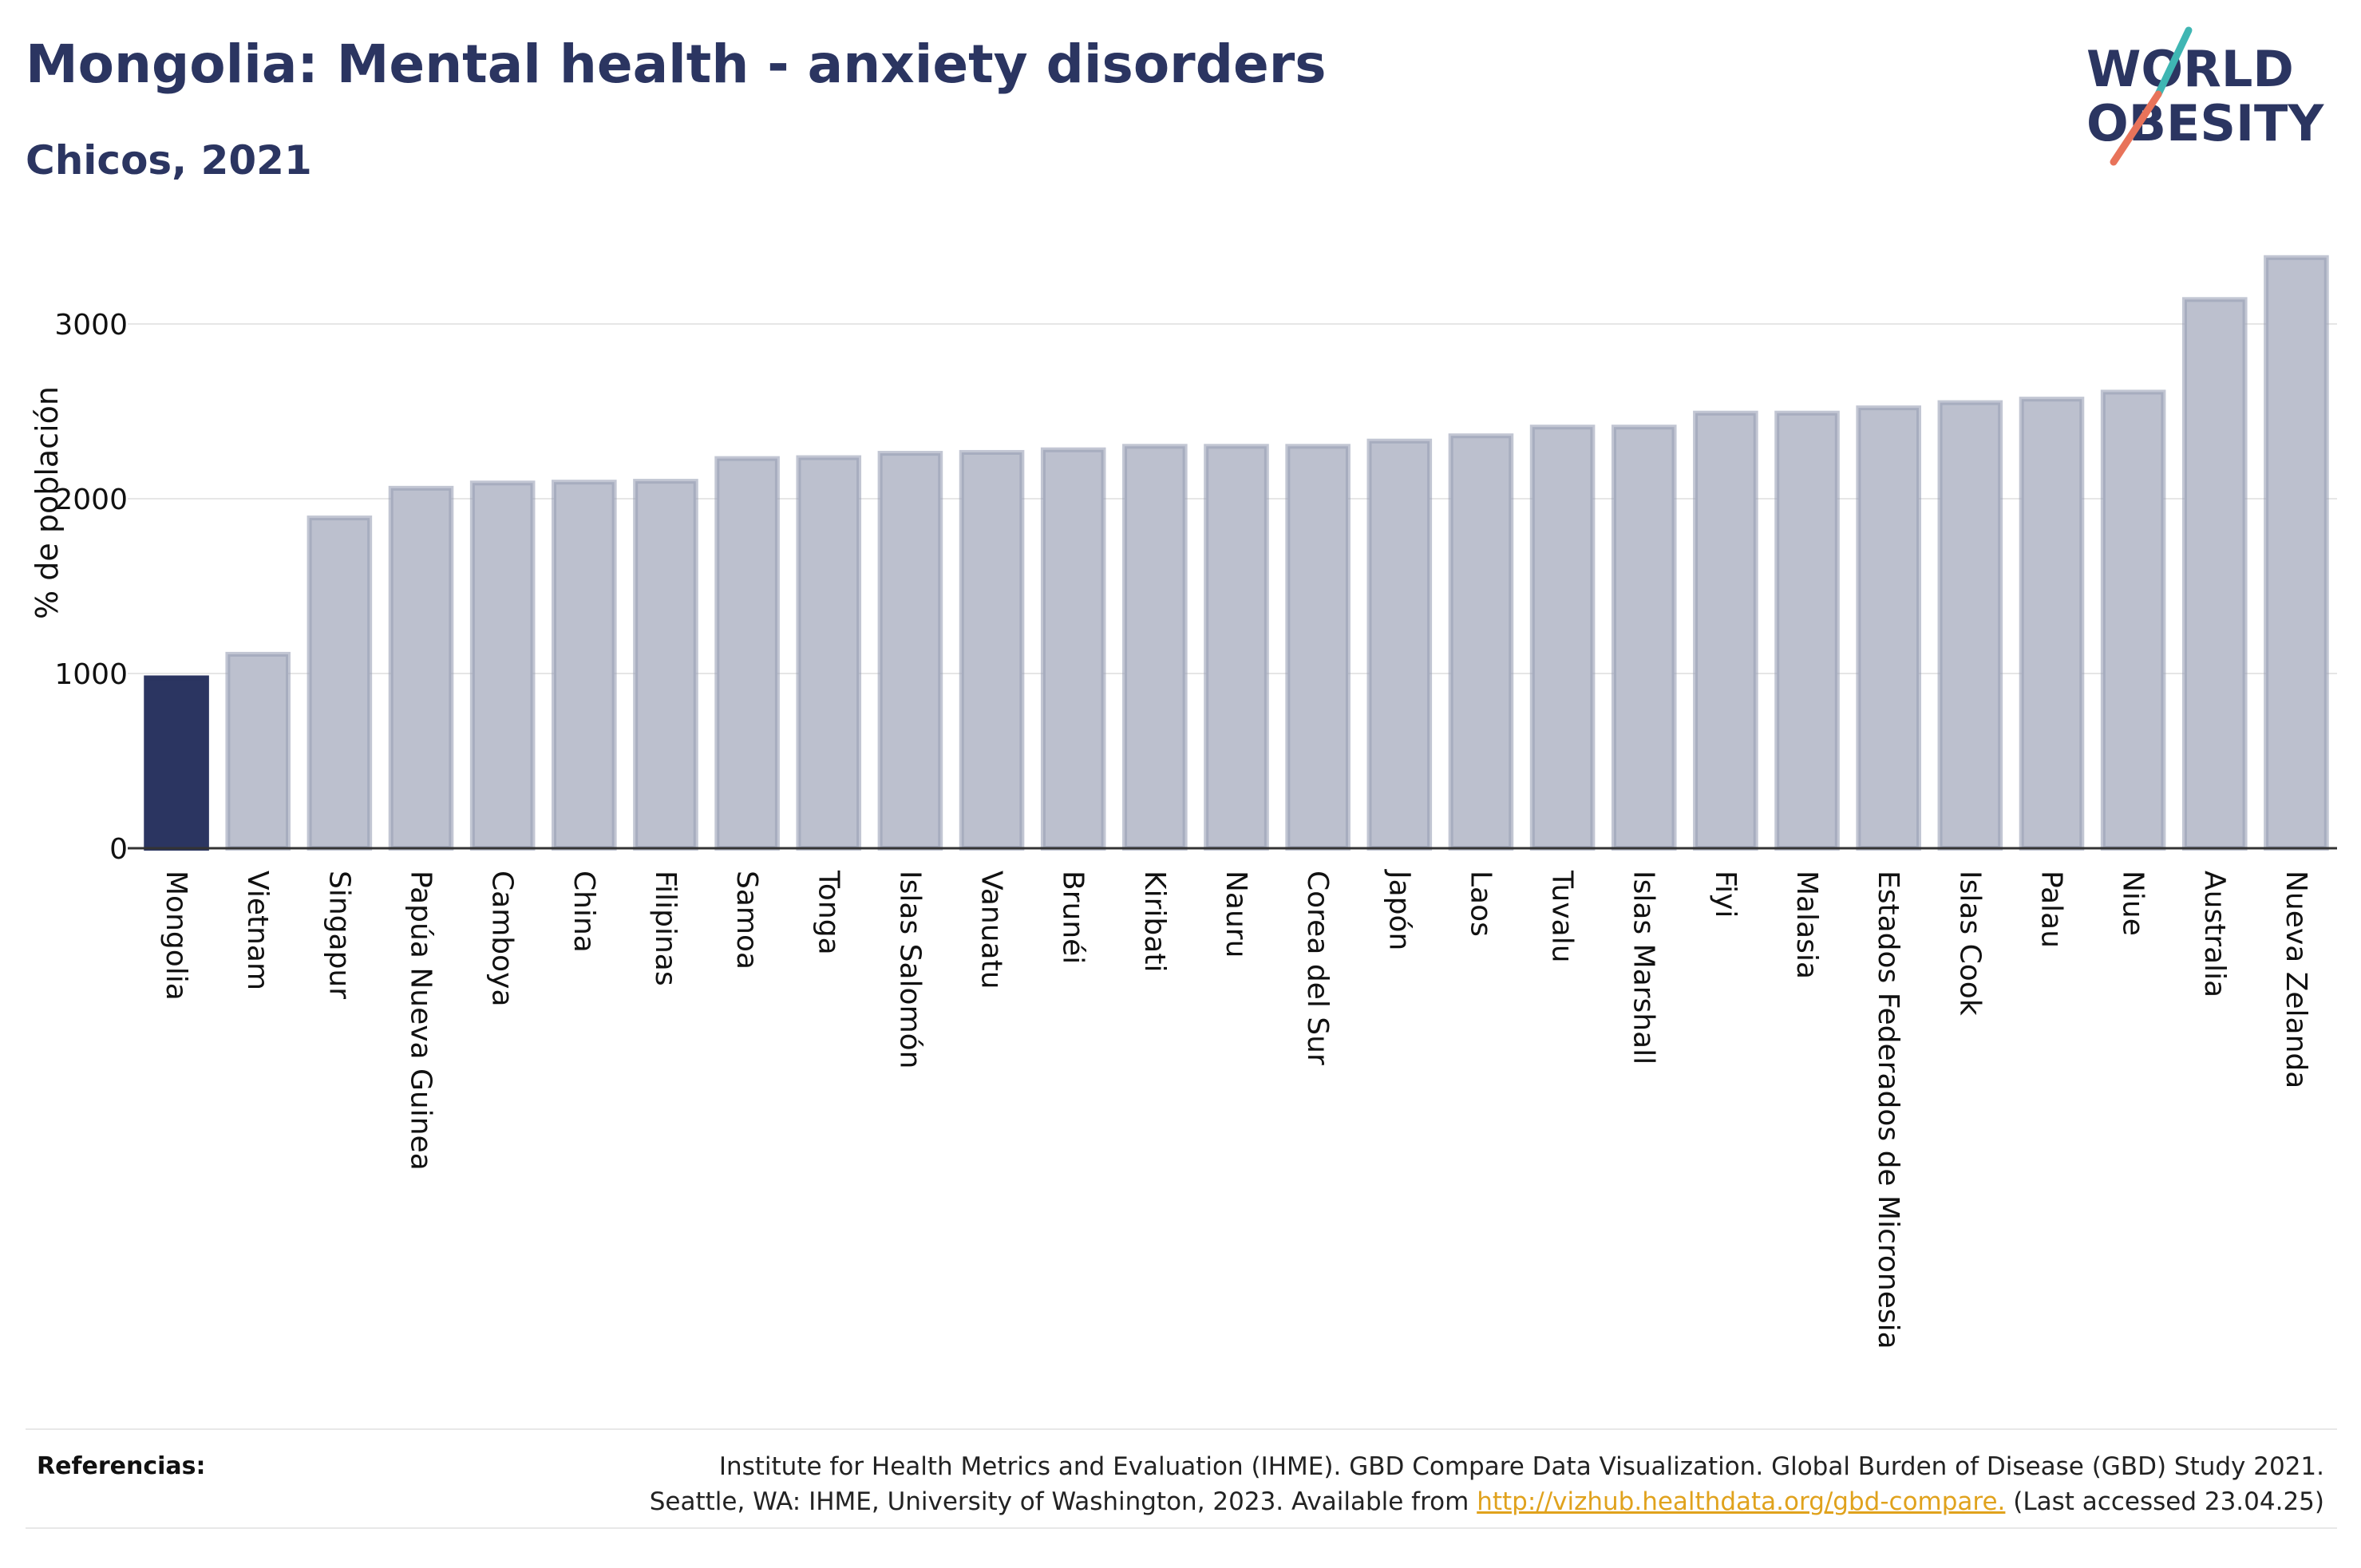 The height and width of the screenshot is (1568, 2361). What do you see at coordinates (1480, 904) in the screenshot?
I see `x-tick-label: Laos` at bounding box center [1480, 904].